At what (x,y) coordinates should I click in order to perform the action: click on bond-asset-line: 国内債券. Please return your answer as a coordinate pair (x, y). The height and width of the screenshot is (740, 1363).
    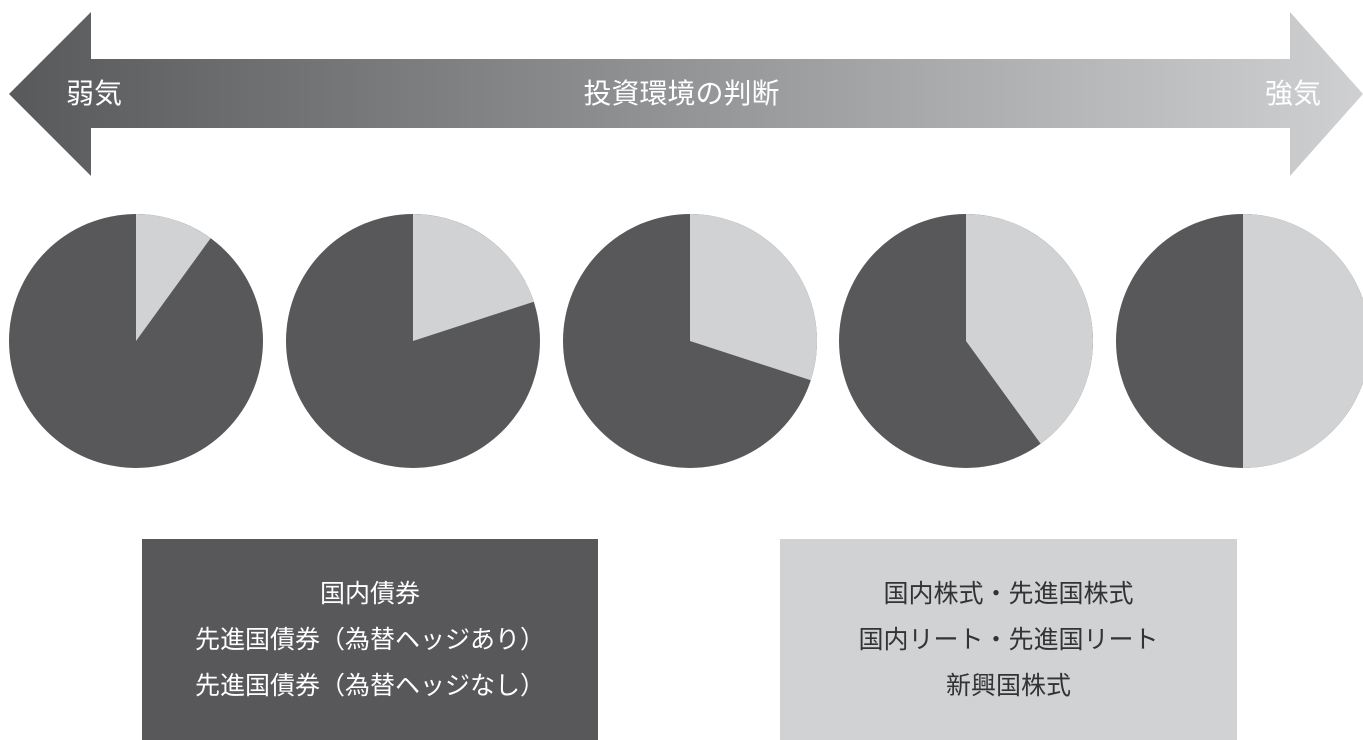
    Looking at the image, I should click on (369, 593).